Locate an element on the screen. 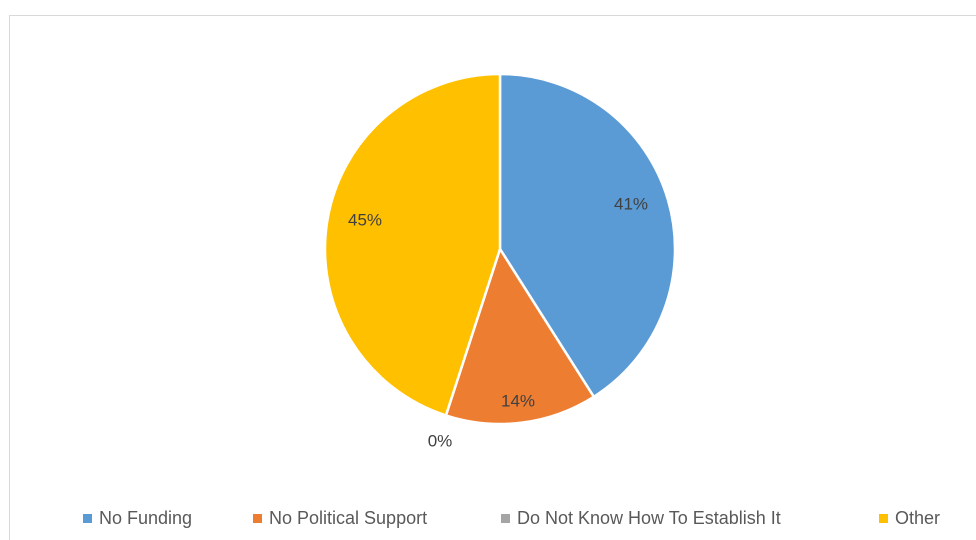 The width and height of the screenshot is (976, 540). data-label-do-not-know-how-to-establish-it: 0% is located at coordinates (440, 440).